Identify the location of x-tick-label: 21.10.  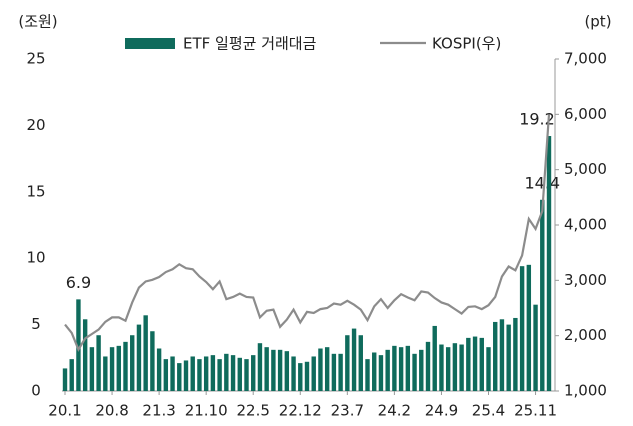
(206, 411).